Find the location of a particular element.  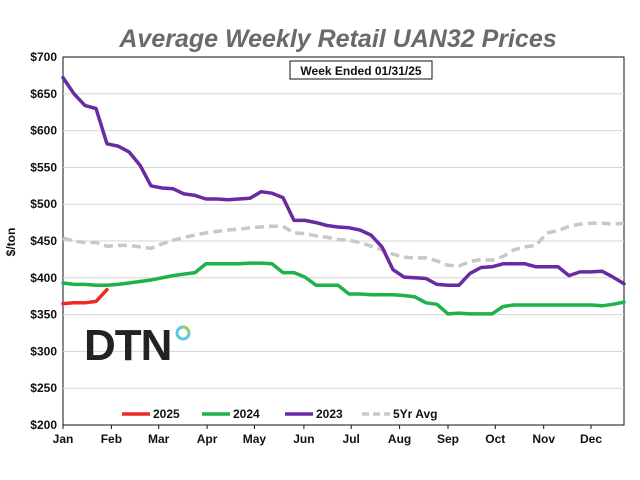

x-tick-label: Sep is located at coordinates (448, 439).